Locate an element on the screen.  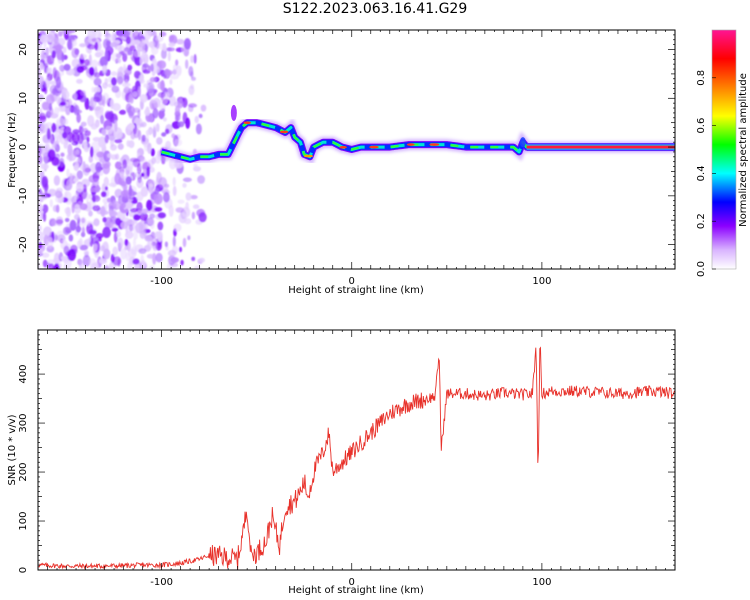
snr-ytick-label: 200 is located at coordinates (23, 471).